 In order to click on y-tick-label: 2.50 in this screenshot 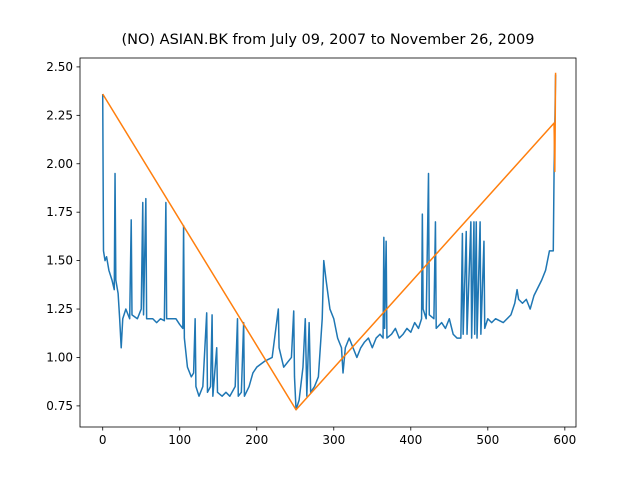, I will do `click(59, 67)`.